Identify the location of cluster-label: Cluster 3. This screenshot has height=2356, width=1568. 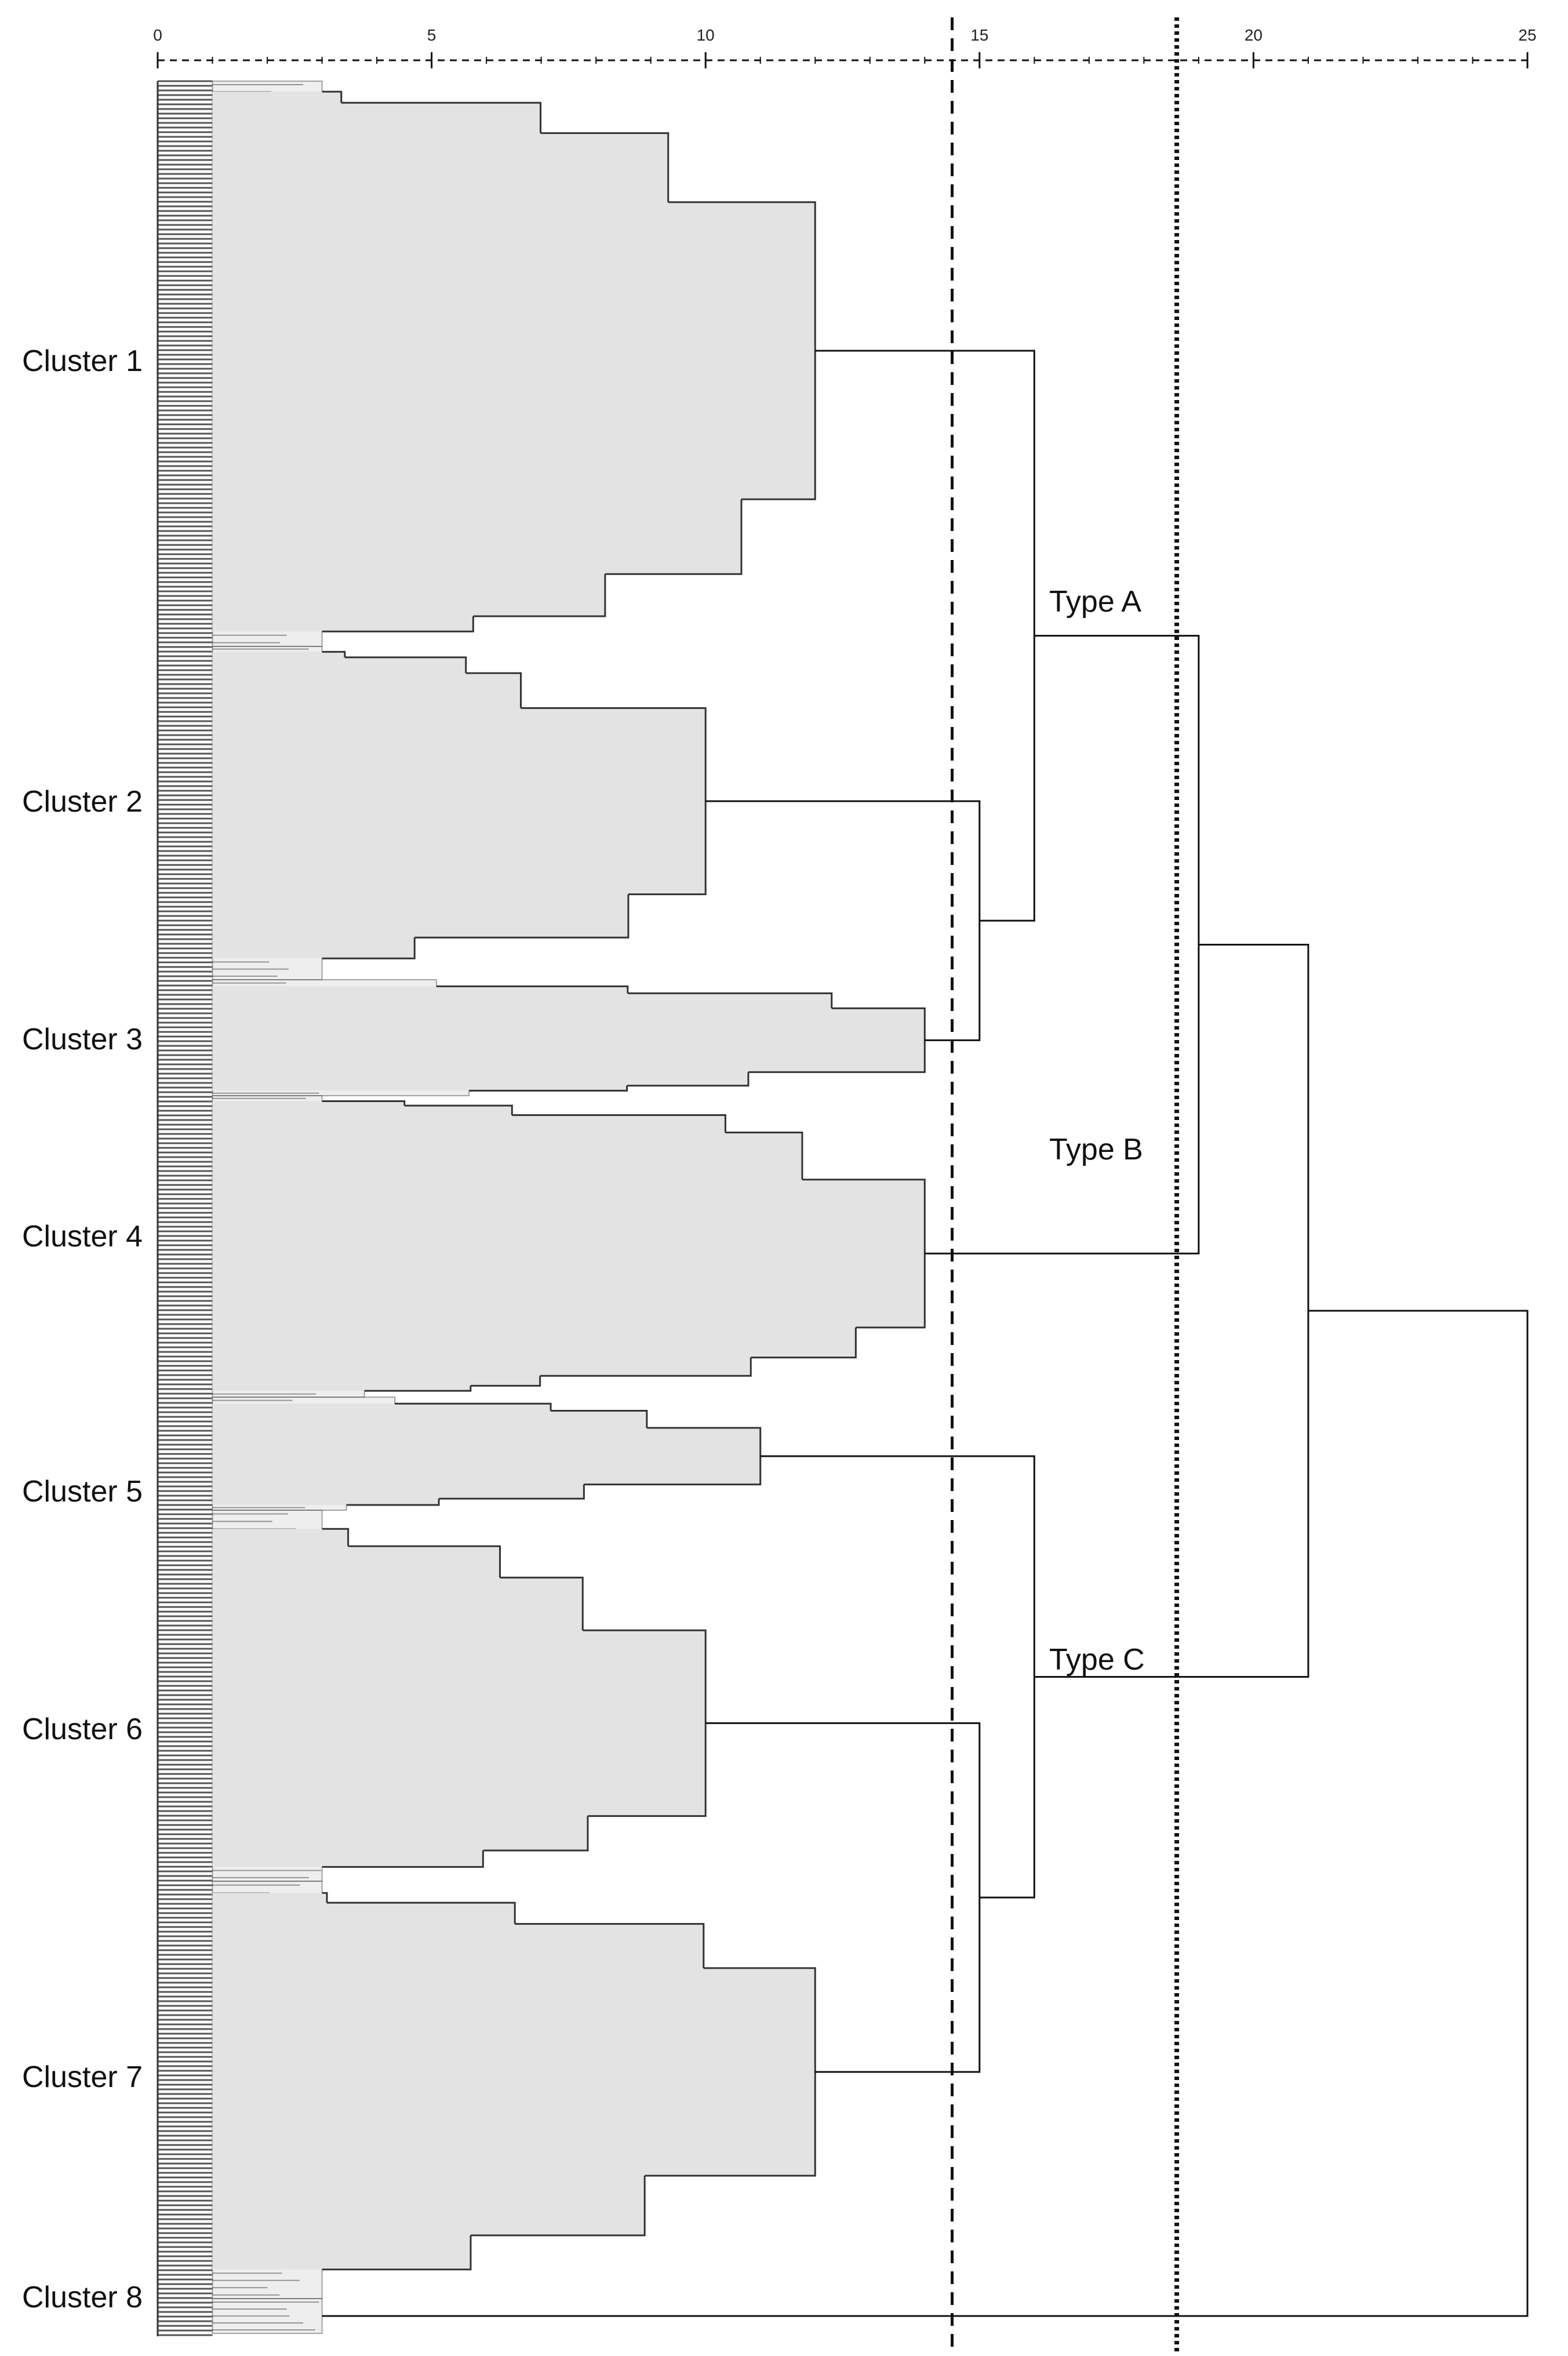
(83, 1039).